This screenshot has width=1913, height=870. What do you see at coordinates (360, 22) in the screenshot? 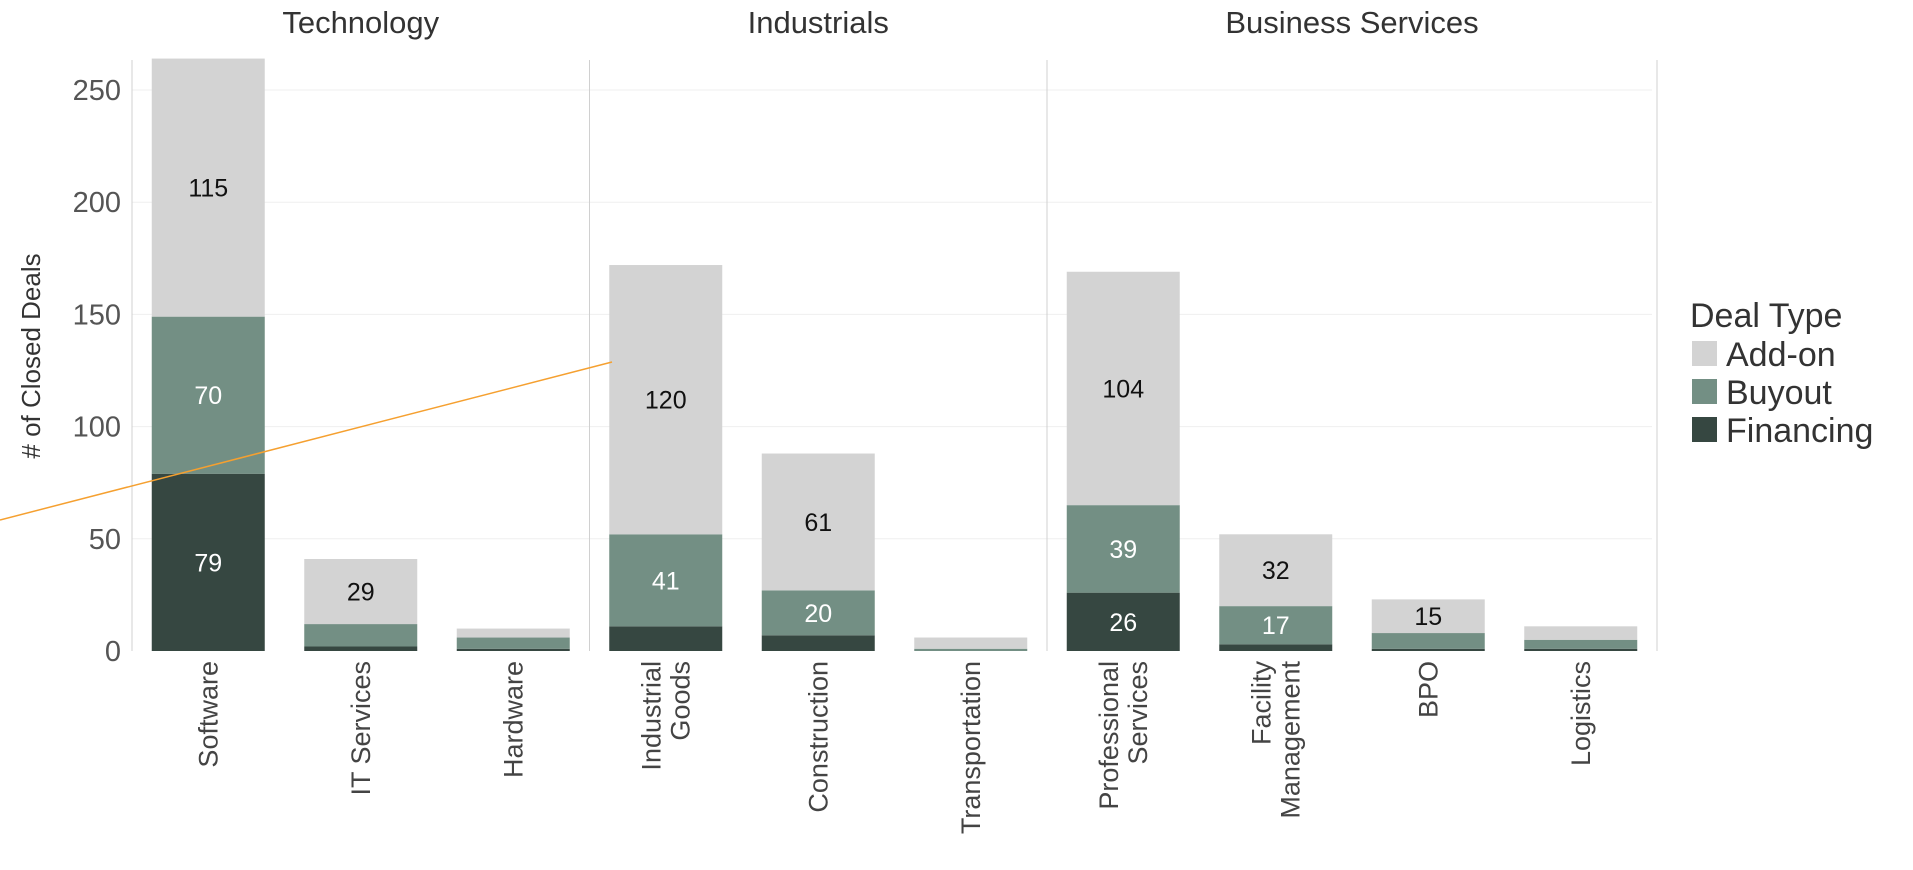
I see `group-header: Technology` at bounding box center [360, 22].